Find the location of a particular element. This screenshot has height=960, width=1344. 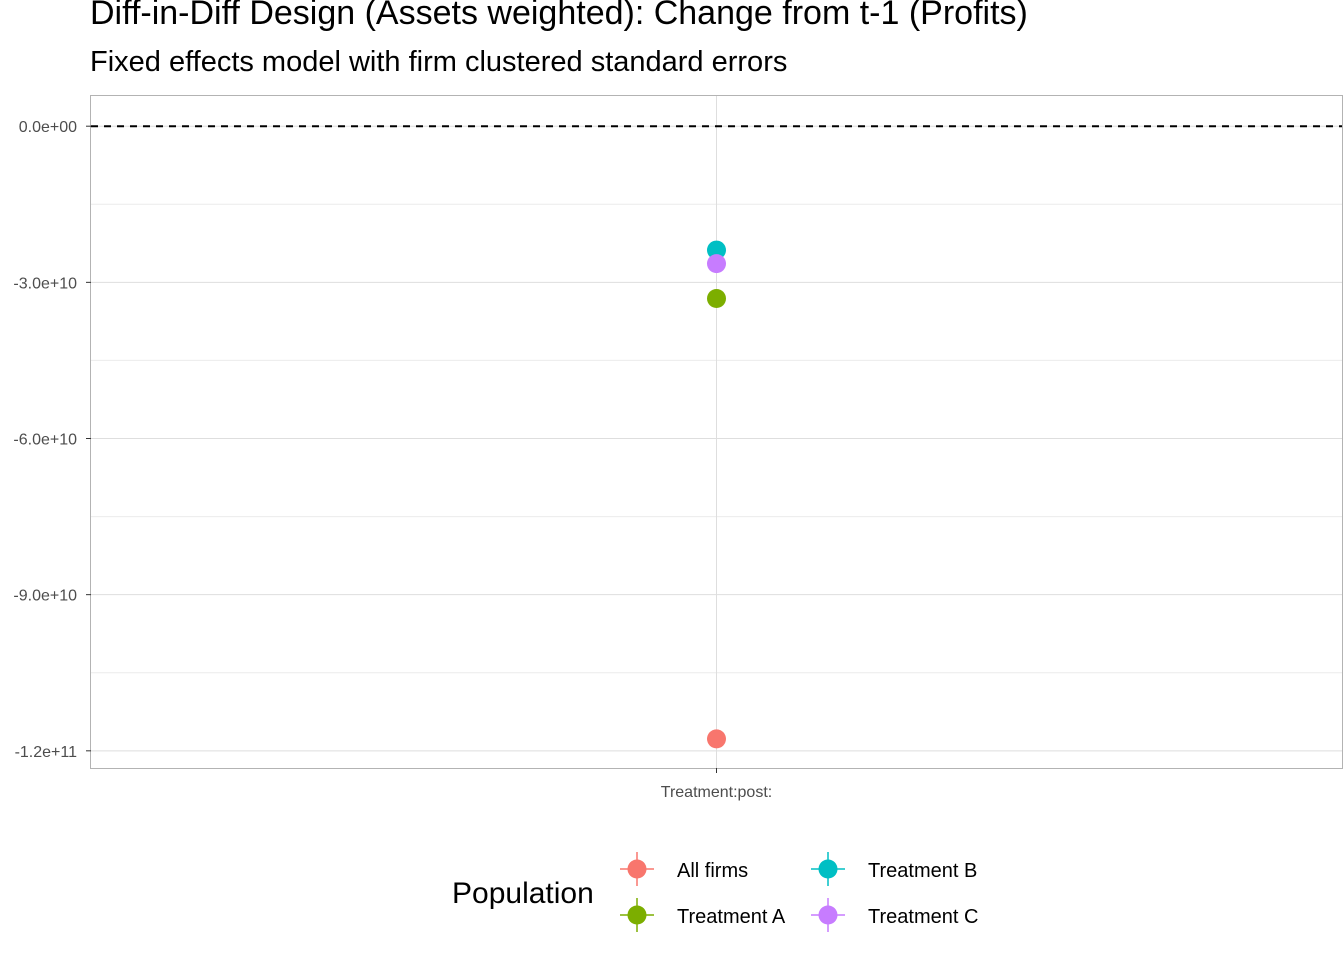

legend-title: Population is located at coordinates (523, 893).